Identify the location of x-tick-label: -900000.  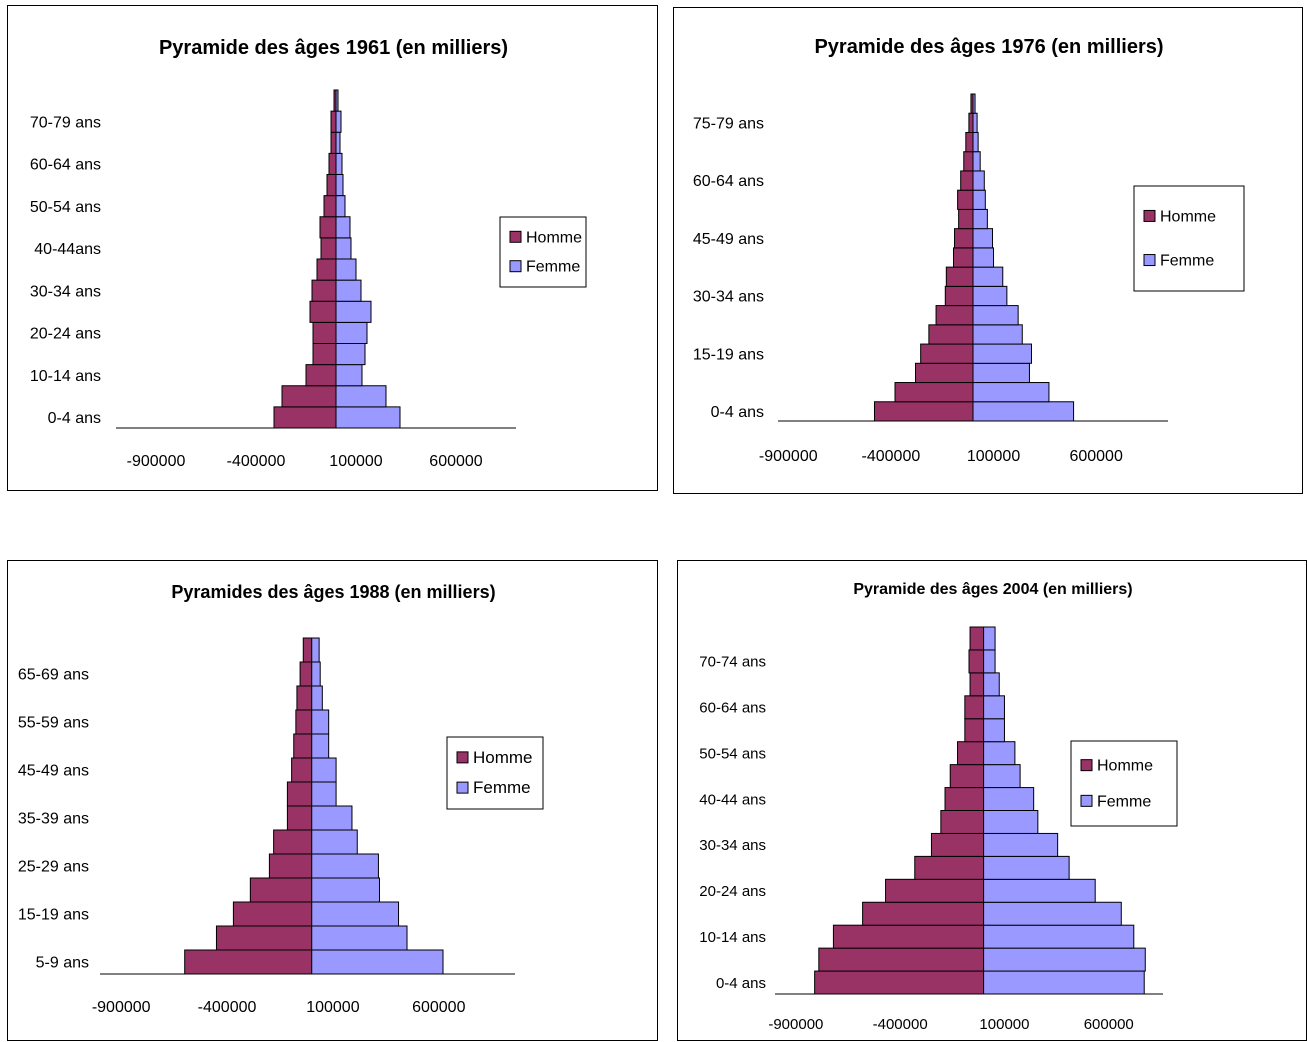
(788, 456).